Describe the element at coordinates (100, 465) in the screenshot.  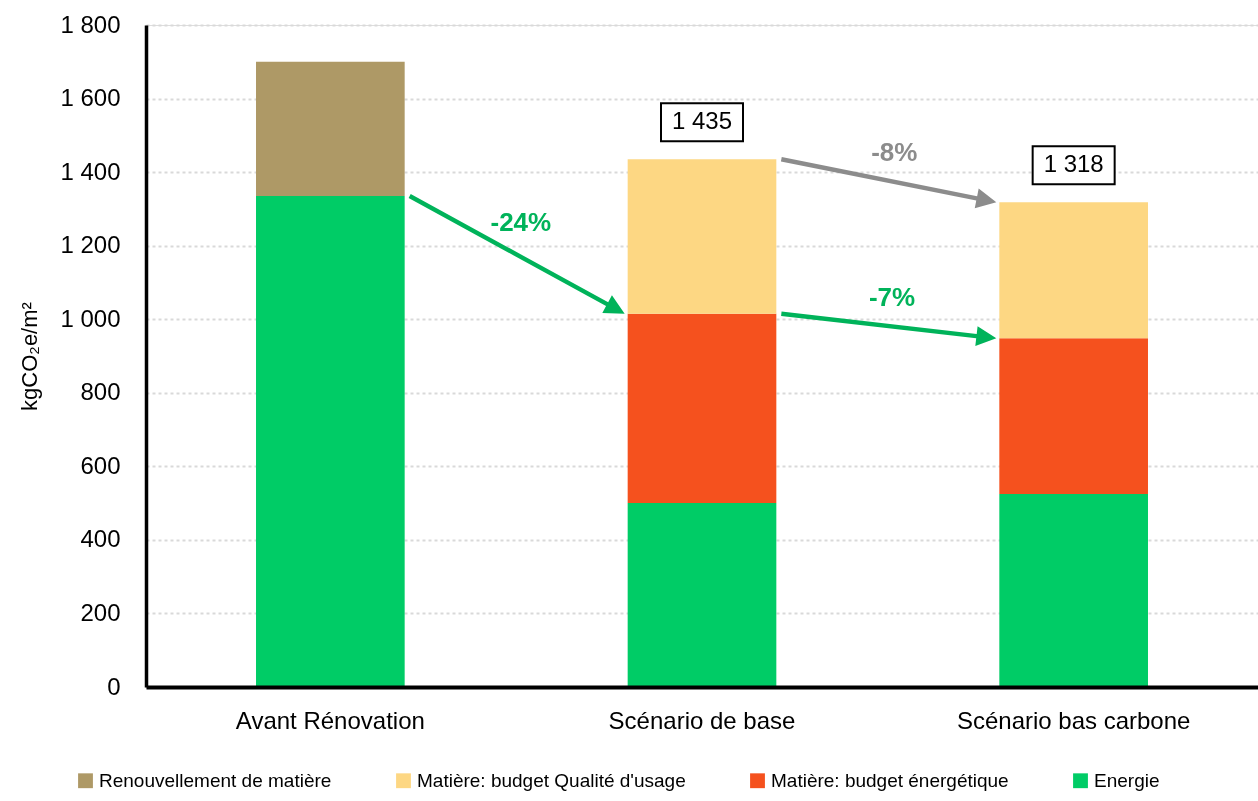
I see `y-tick-label: 600` at that location.